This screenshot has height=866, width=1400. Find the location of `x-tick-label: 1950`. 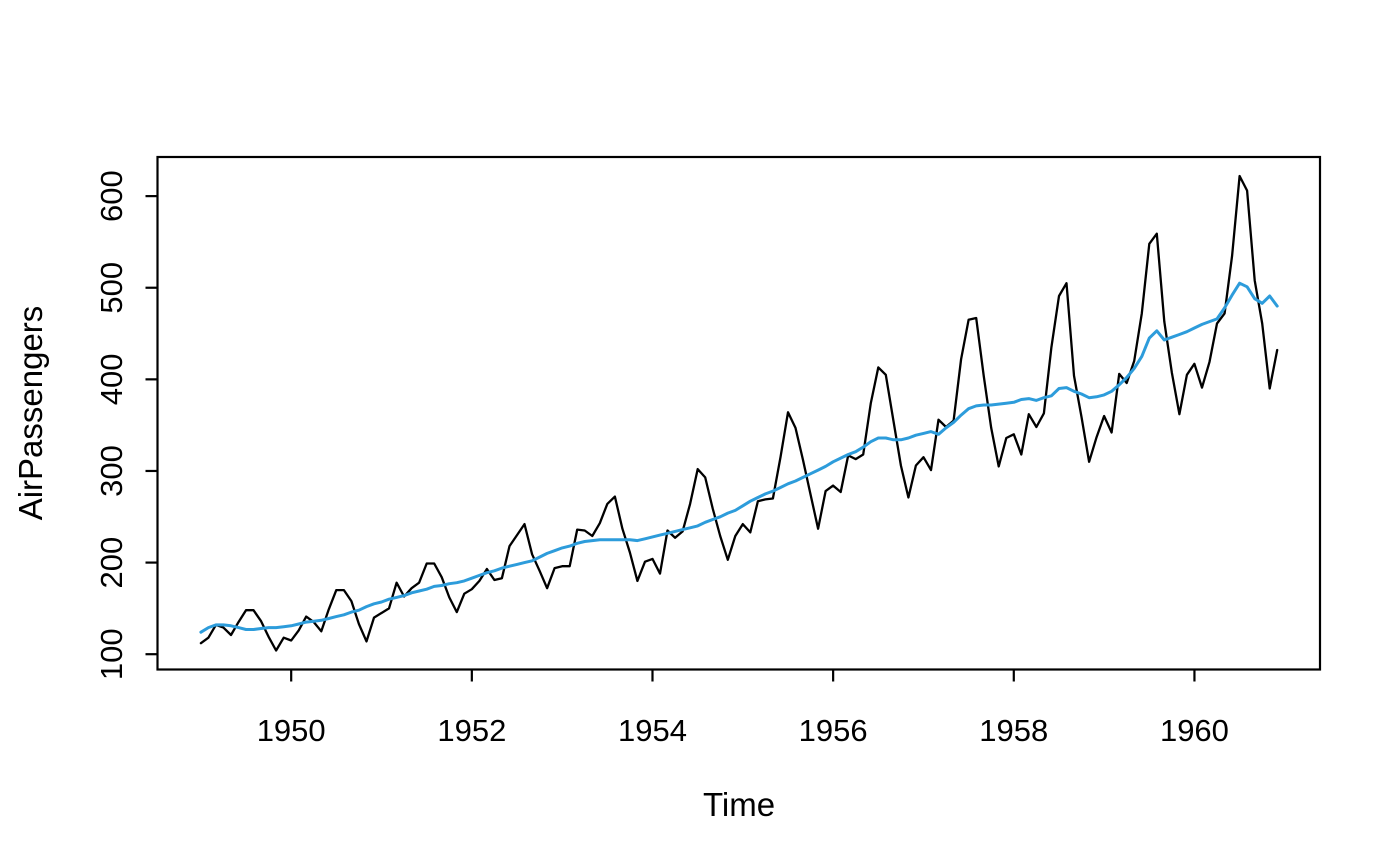

x-tick-label: 1950 is located at coordinates (291, 730).